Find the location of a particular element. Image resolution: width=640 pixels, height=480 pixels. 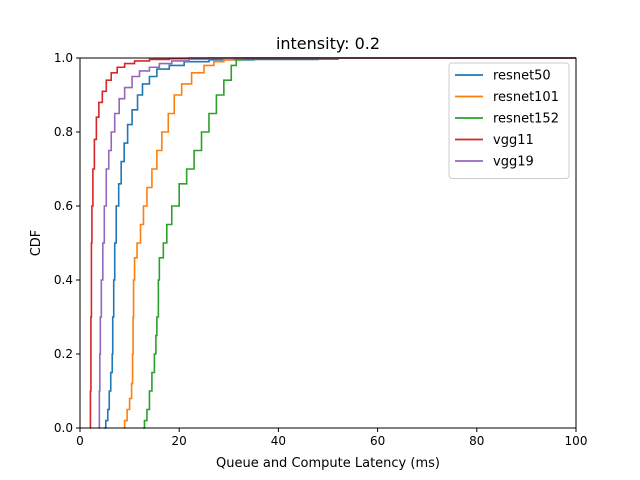

legend-label-vgg11: vgg11 is located at coordinates (513, 140).